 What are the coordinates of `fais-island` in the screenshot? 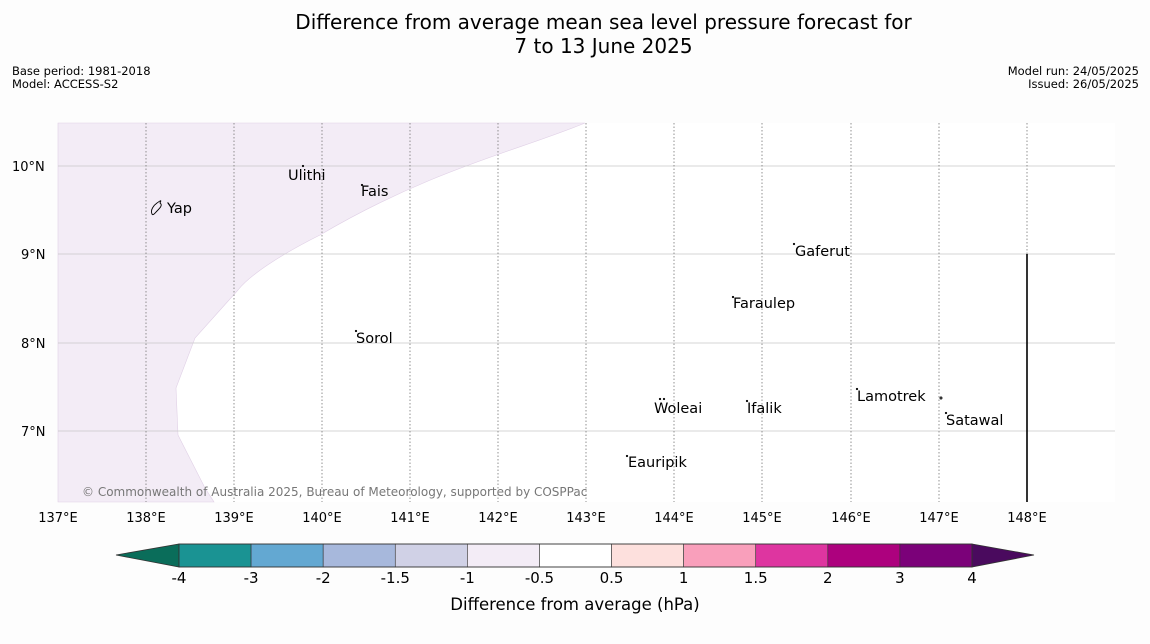 It's located at (362, 185).